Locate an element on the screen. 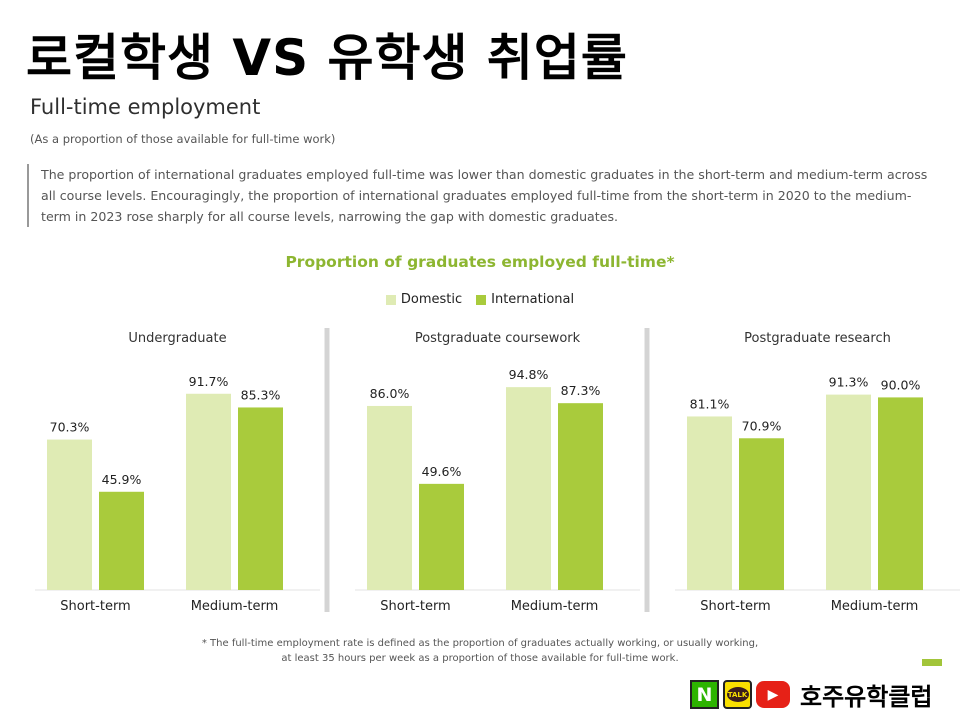  naver-icon: N is located at coordinates (704, 694).